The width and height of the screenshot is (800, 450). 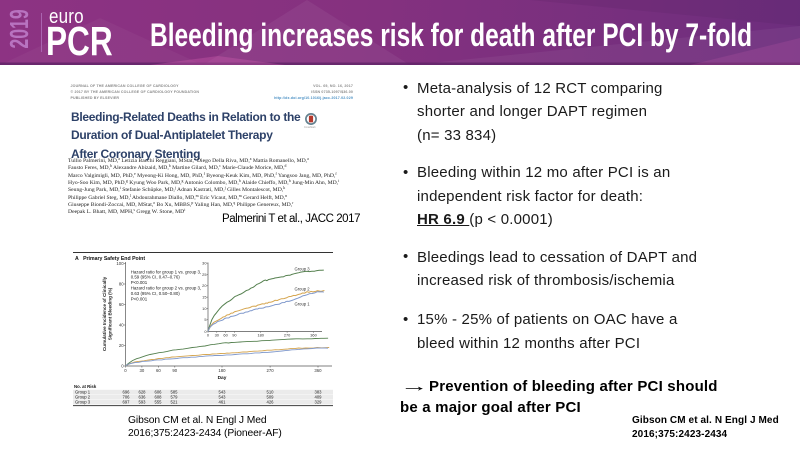 What do you see at coordinates (156, 293) in the screenshot?
I see `svg-text: 0.63 (95% CI, 0.50–0.80)` at bounding box center [156, 293].